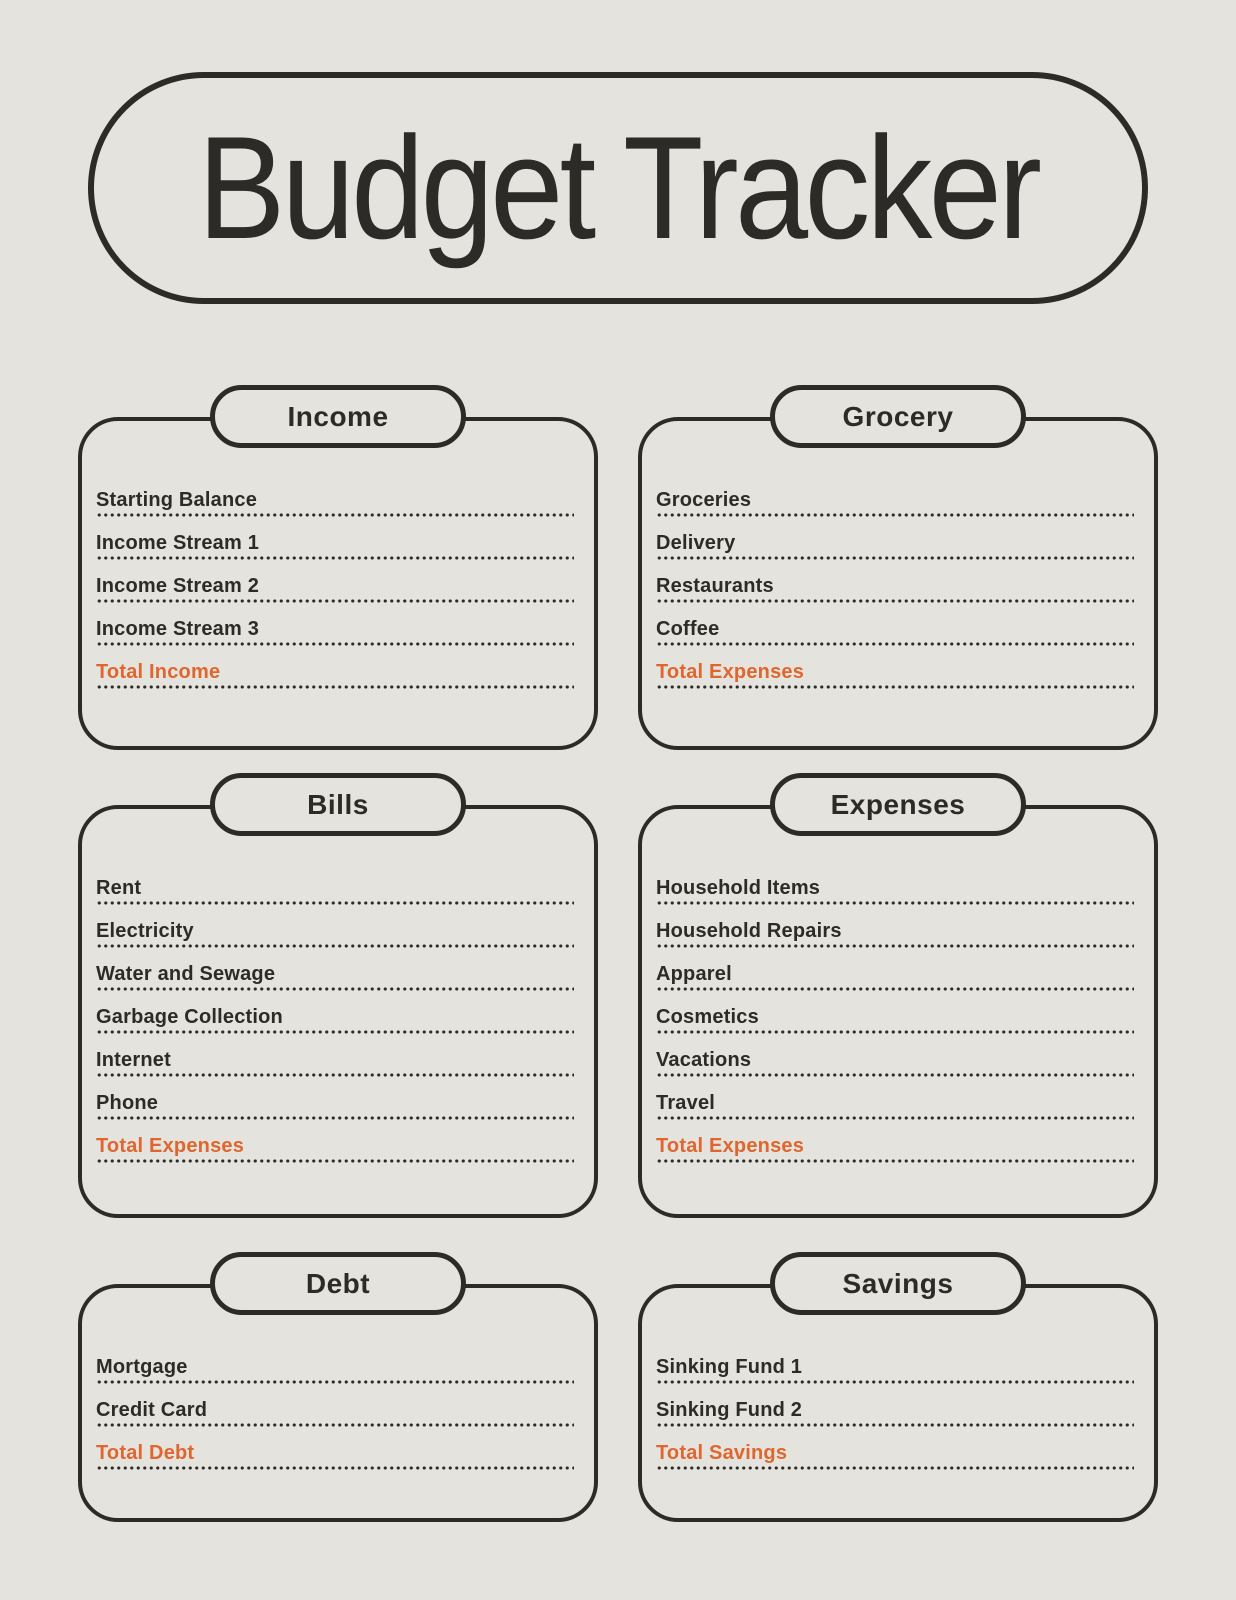  I want to click on section-tab: Income, so click(338, 416).